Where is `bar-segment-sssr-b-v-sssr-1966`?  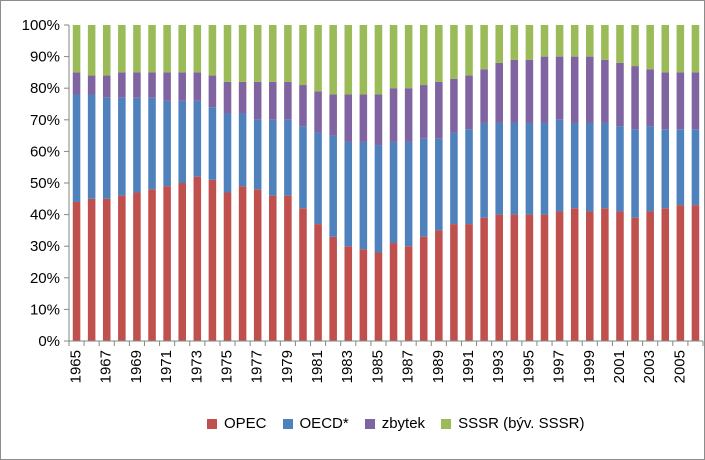
bar-segment-sssr-b-v-sssr-1966 is located at coordinates (91, 50).